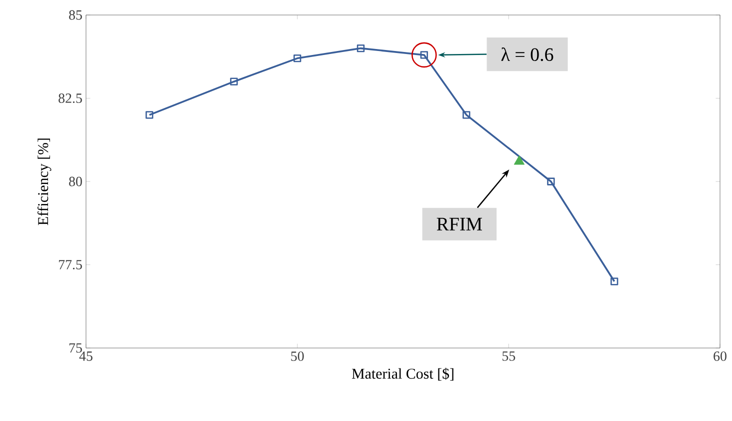 The height and width of the screenshot is (421, 732). What do you see at coordinates (75, 348) in the screenshot?
I see `y-tick-label: 75` at bounding box center [75, 348].